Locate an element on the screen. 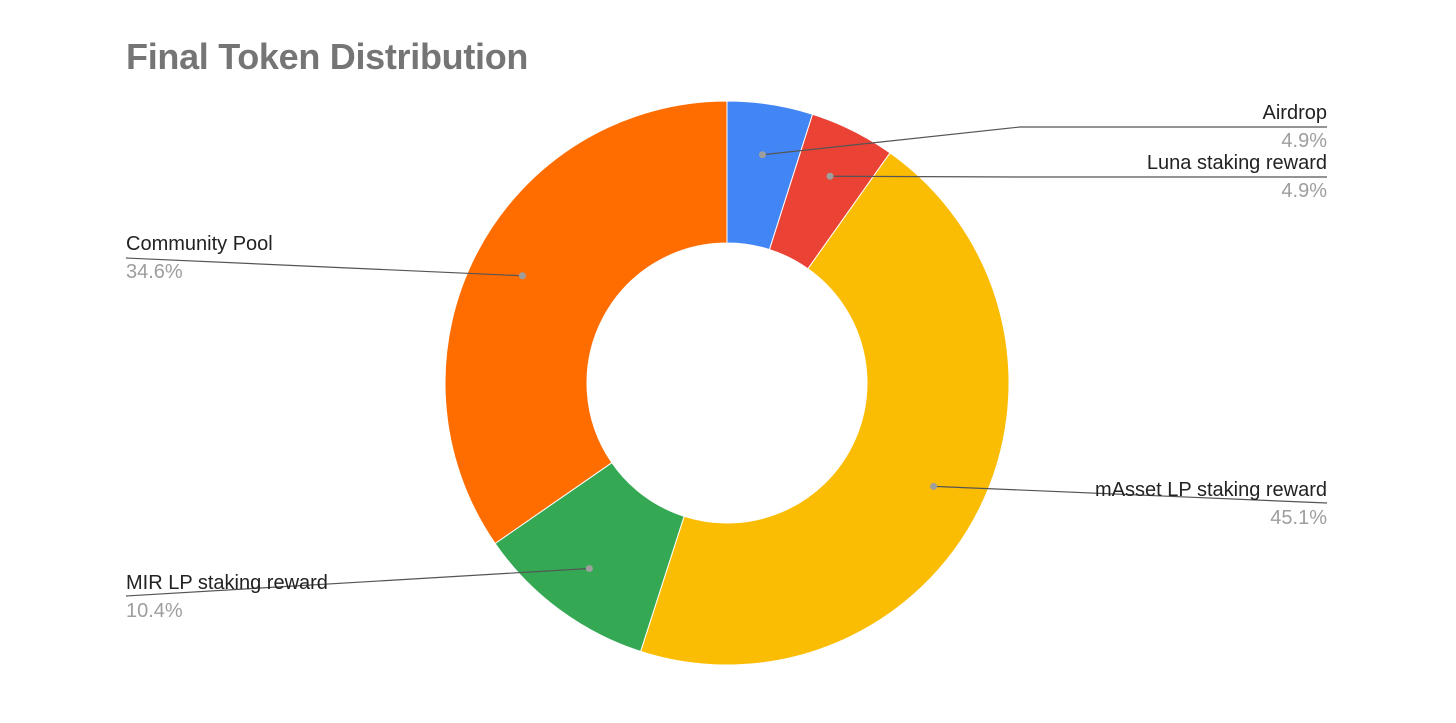 This screenshot has width=1456, height=723. slice-label-luna-staking-reward: Luna staking reward is located at coordinates (1237, 163).